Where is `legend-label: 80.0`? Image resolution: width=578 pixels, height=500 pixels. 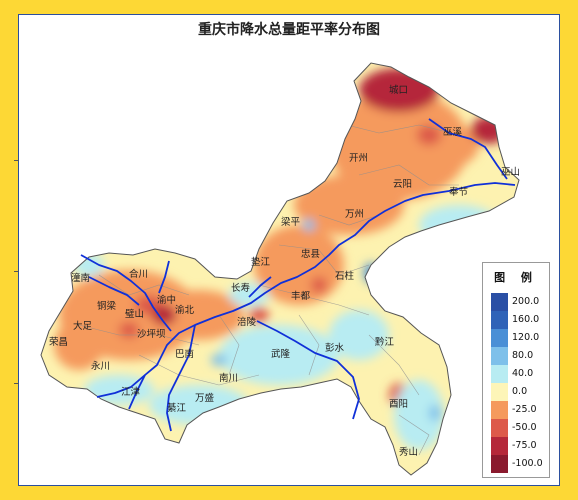
legend-label: 80.0 is located at coordinates (523, 355).